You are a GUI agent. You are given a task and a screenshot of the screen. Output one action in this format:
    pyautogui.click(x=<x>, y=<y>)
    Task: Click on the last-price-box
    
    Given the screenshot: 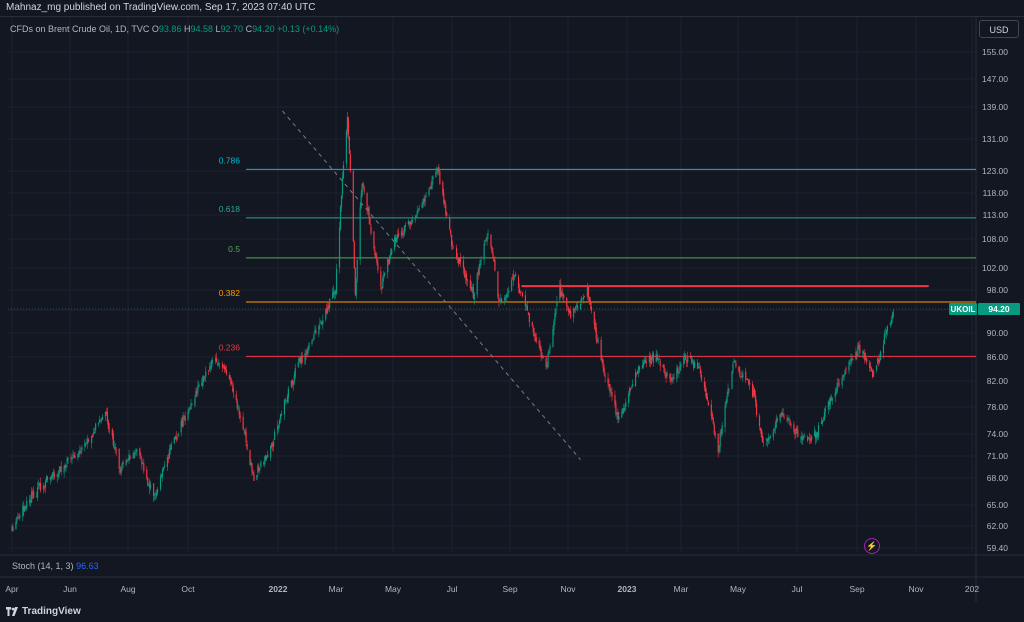 What is the action you would take?
    pyautogui.click(x=999, y=309)
    